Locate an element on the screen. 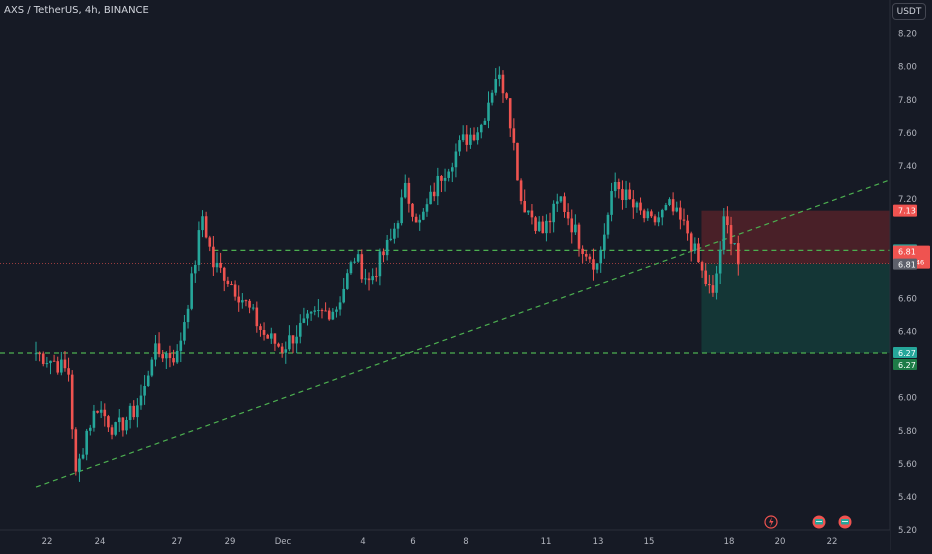  stop-price-tag-value: 7.13 is located at coordinates (907, 211).